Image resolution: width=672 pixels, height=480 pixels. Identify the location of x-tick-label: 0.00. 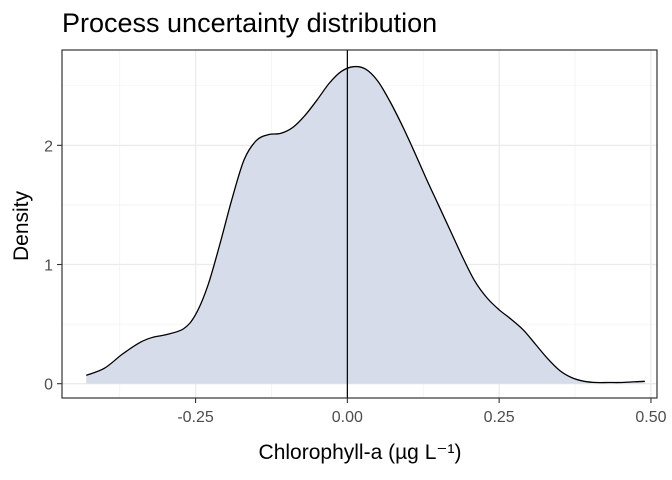
(347, 417).